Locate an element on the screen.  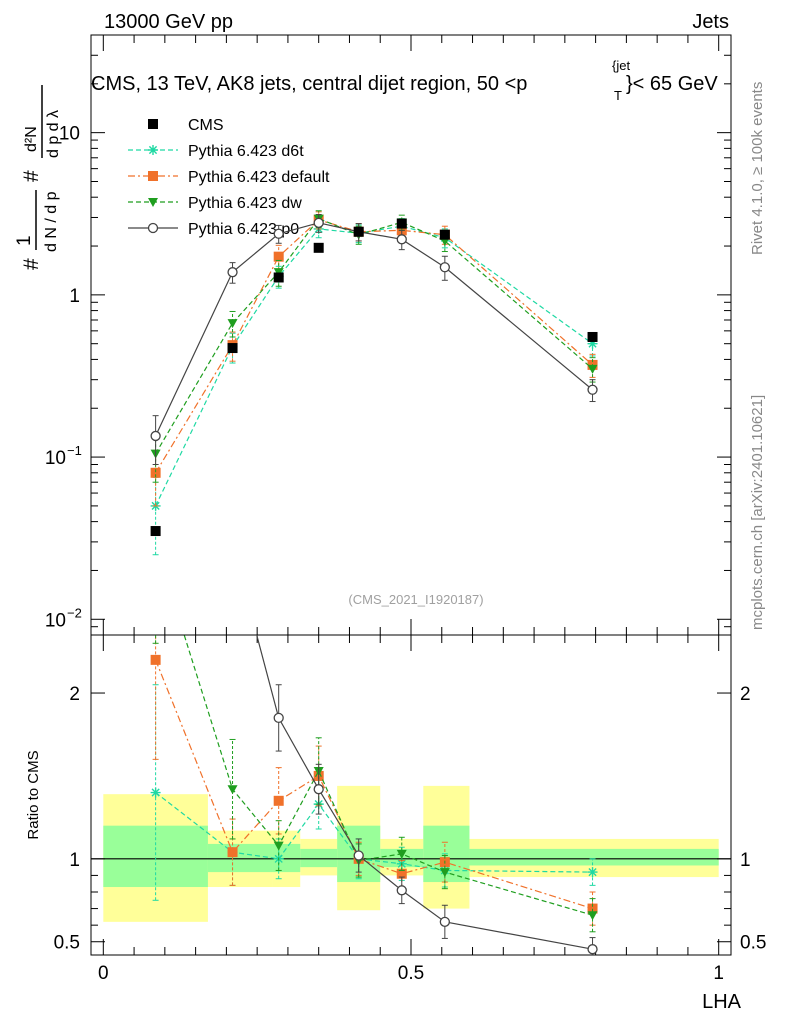
ratio-y-tick-label-right: 0.5 is located at coordinates (753, 943).